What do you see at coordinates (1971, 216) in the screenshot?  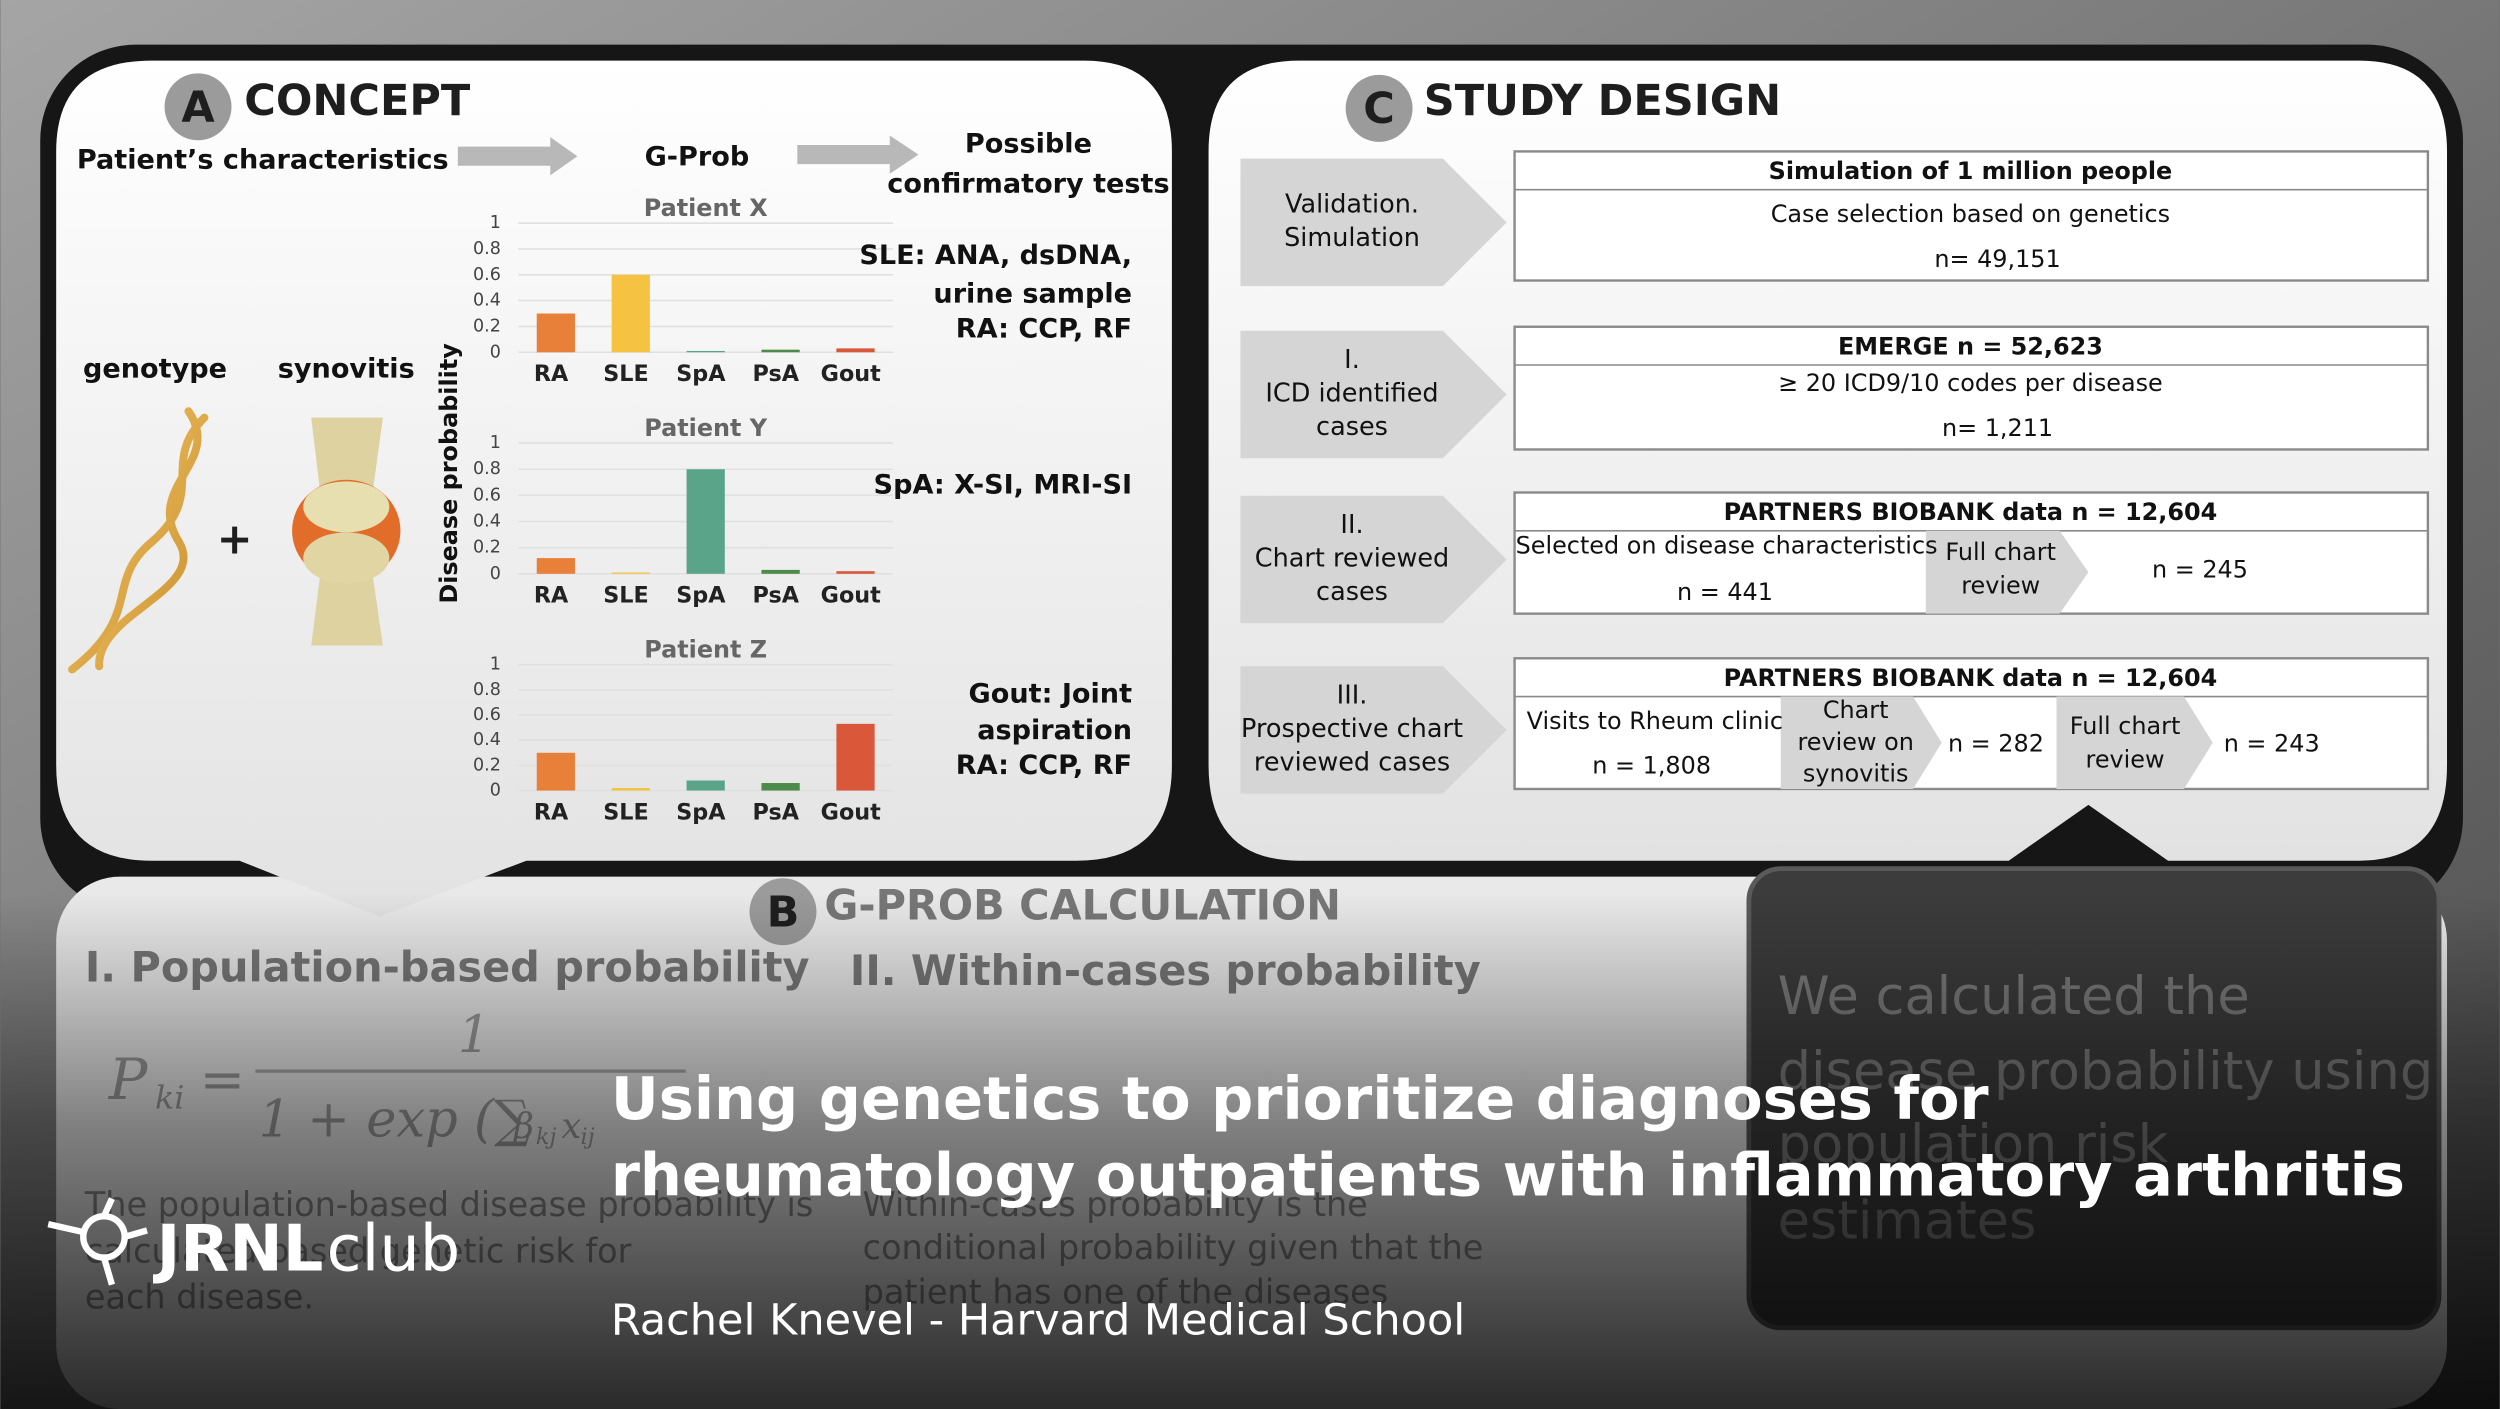 I see `row-box` at bounding box center [1971, 216].